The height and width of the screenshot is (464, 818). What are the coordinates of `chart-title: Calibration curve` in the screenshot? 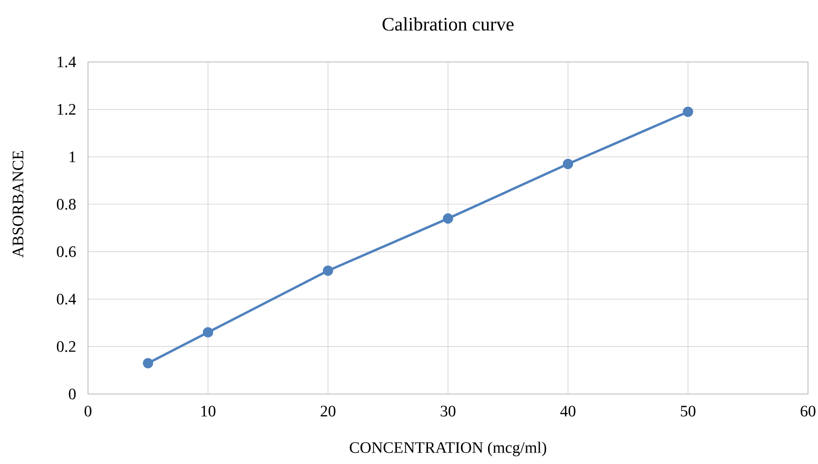 It's located at (448, 24).